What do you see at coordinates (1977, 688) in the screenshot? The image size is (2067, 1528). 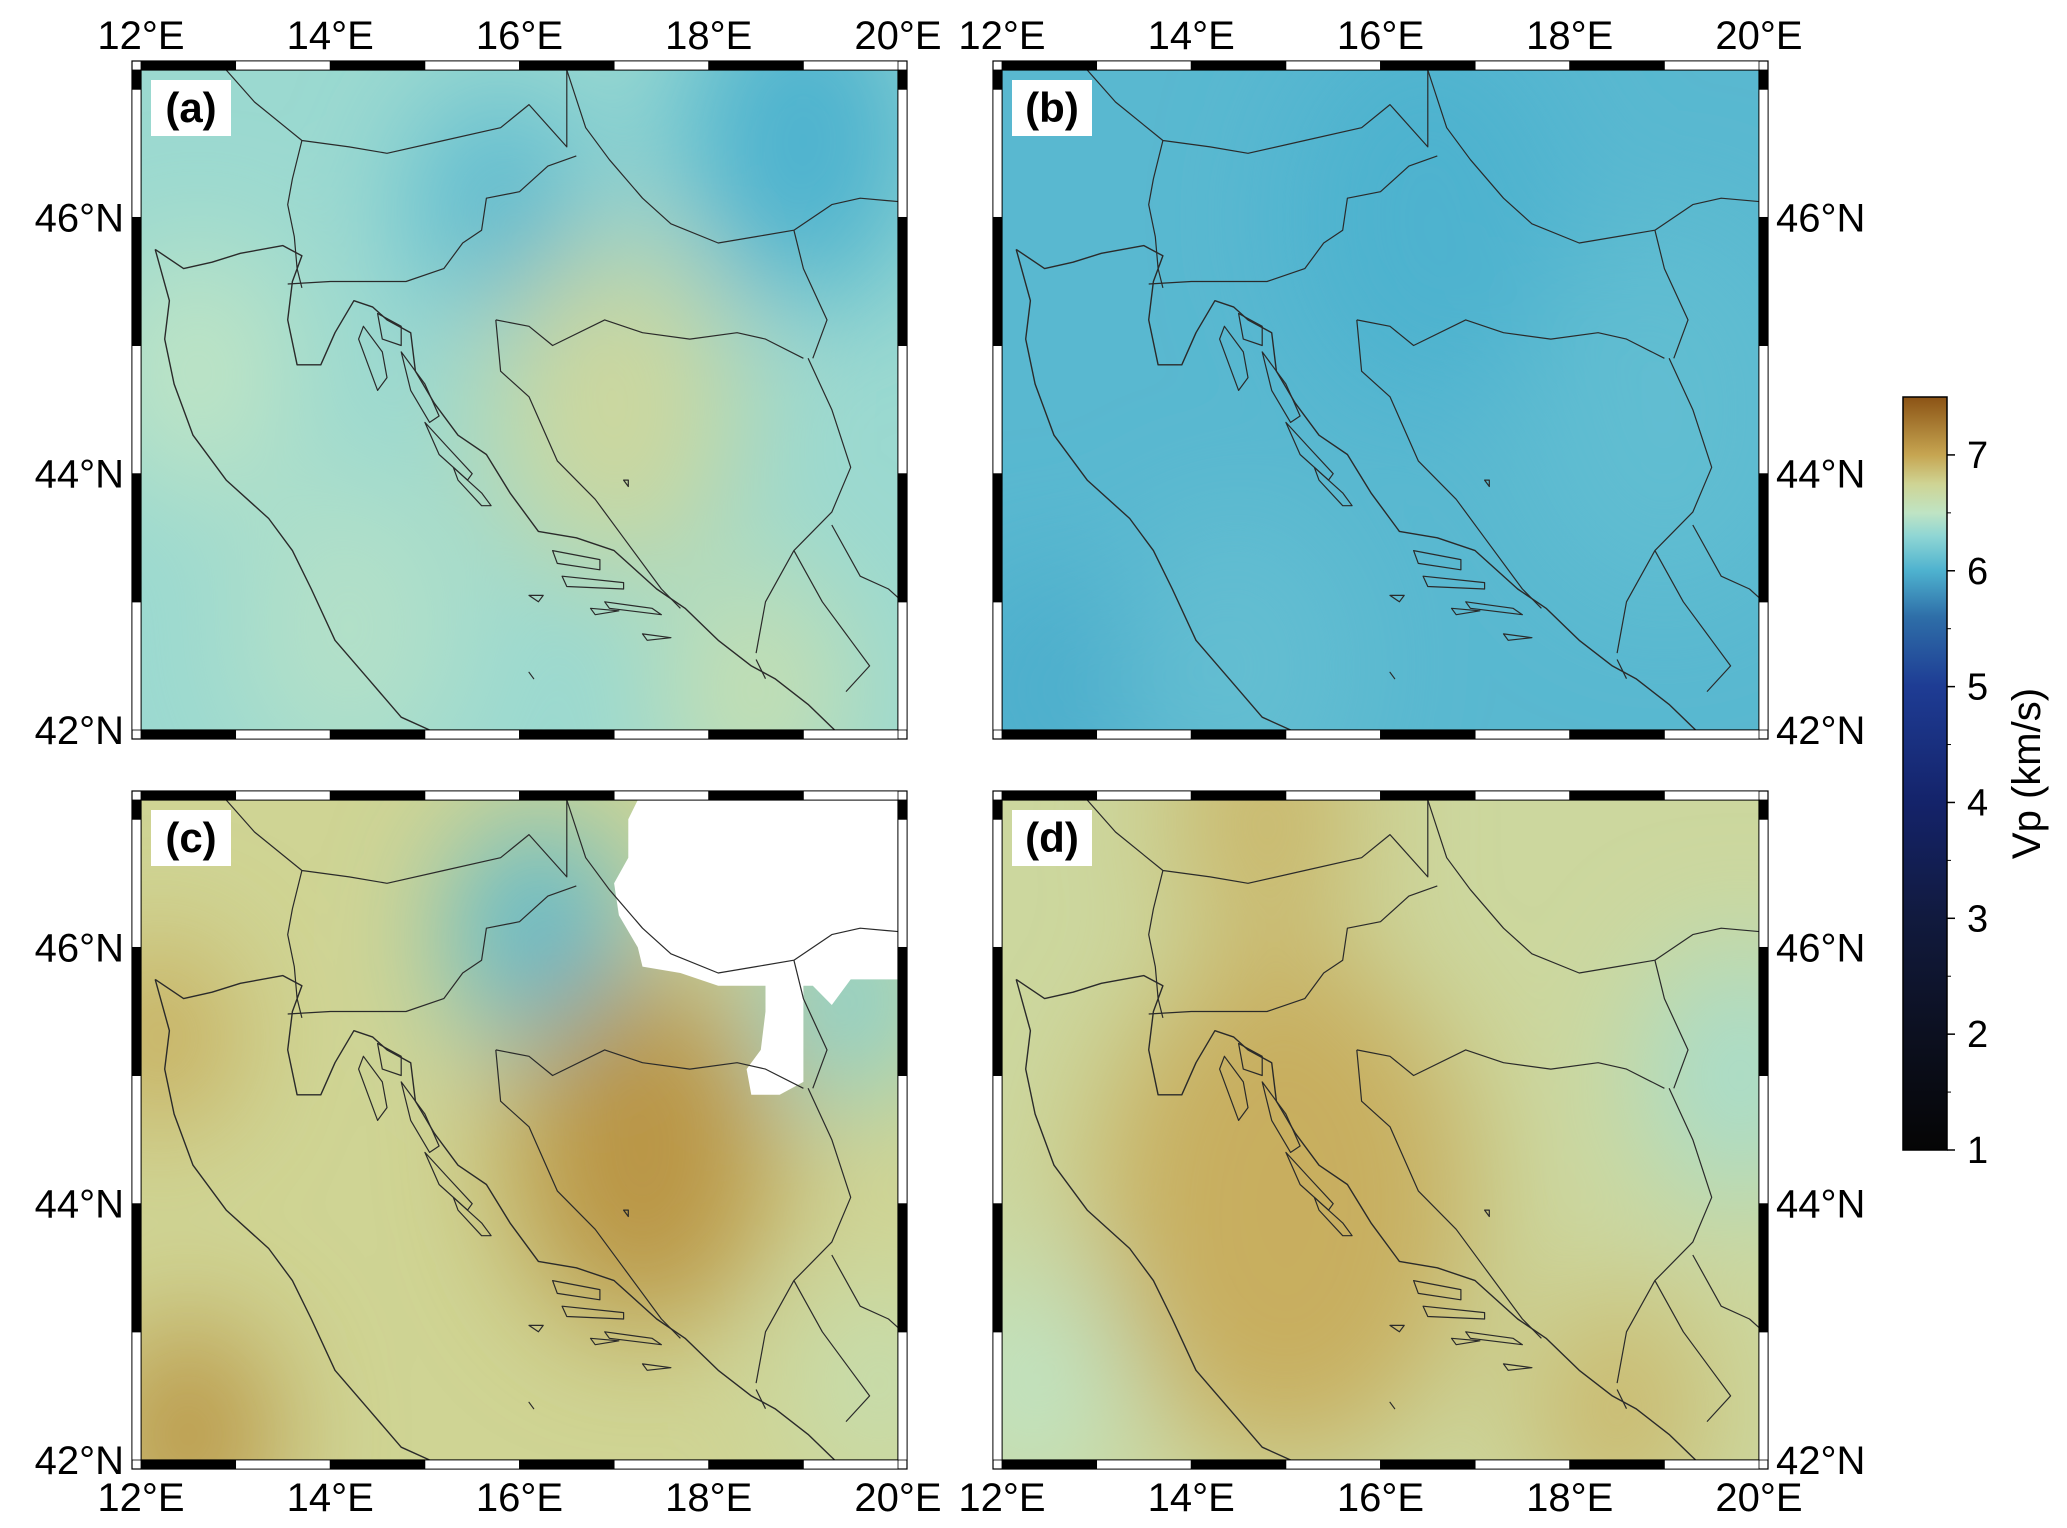 I see `colorbar-tick-label: 5` at bounding box center [1977, 688].